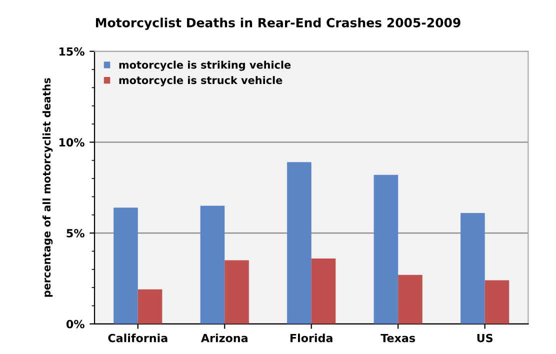 Image resolution: width=556 pixels, height=354 pixels. Describe the element at coordinates (311, 338) in the screenshot. I see `x-tick-label: Florida` at that location.